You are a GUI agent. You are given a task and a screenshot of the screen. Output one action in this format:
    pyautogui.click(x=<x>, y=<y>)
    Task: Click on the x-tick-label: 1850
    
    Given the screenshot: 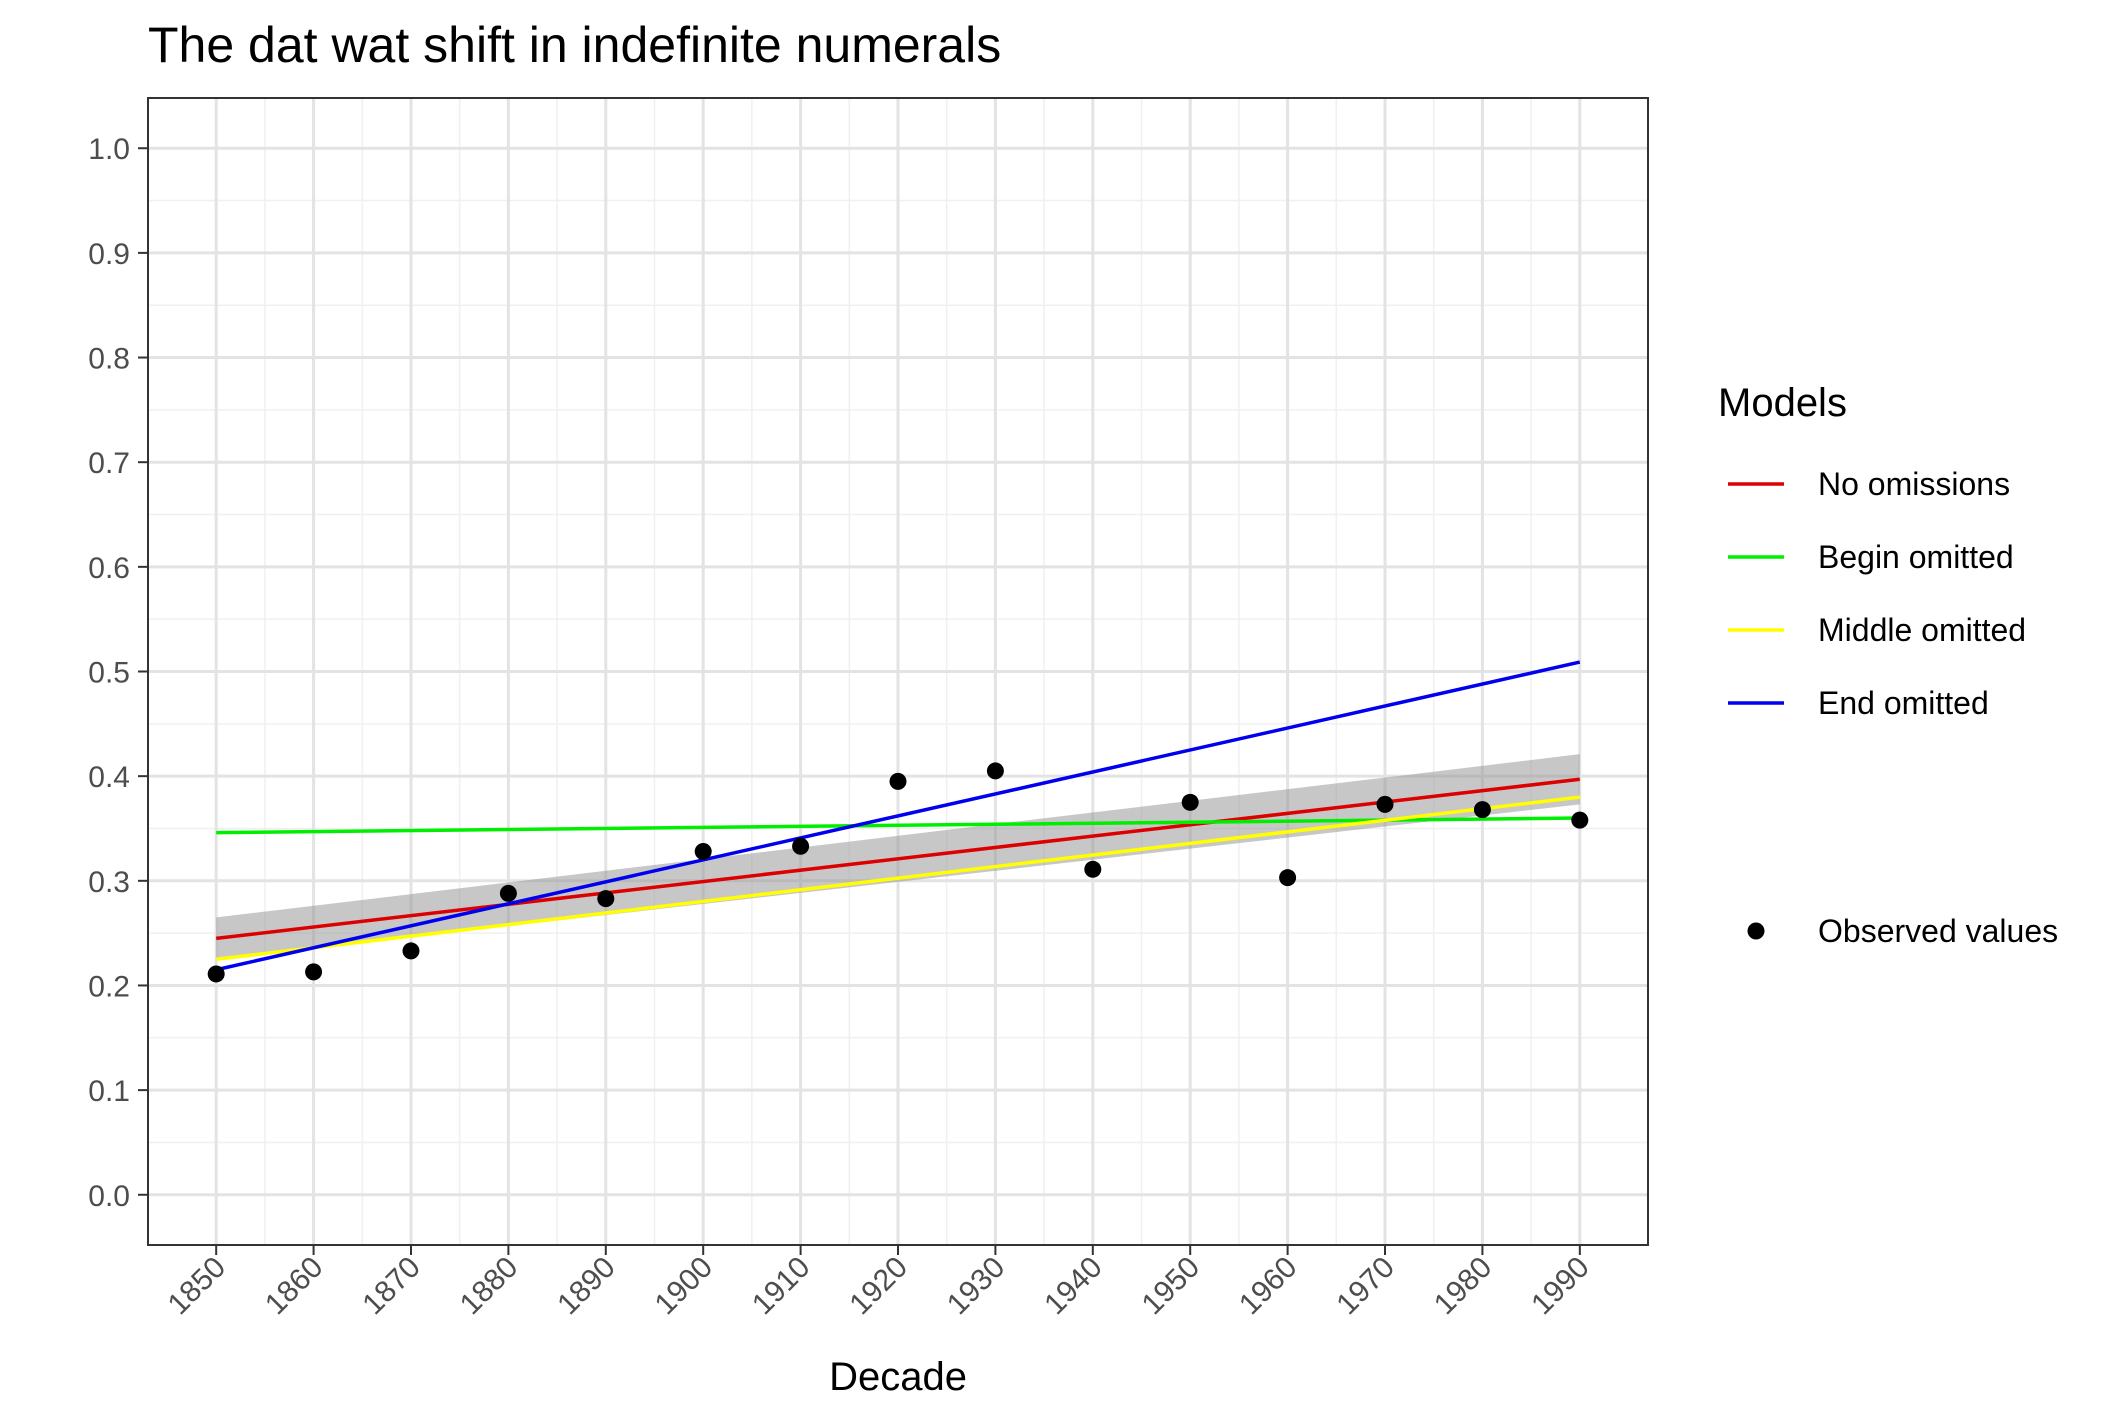 What is the action you would take?
    pyautogui.click(x=197, y=1286)
    